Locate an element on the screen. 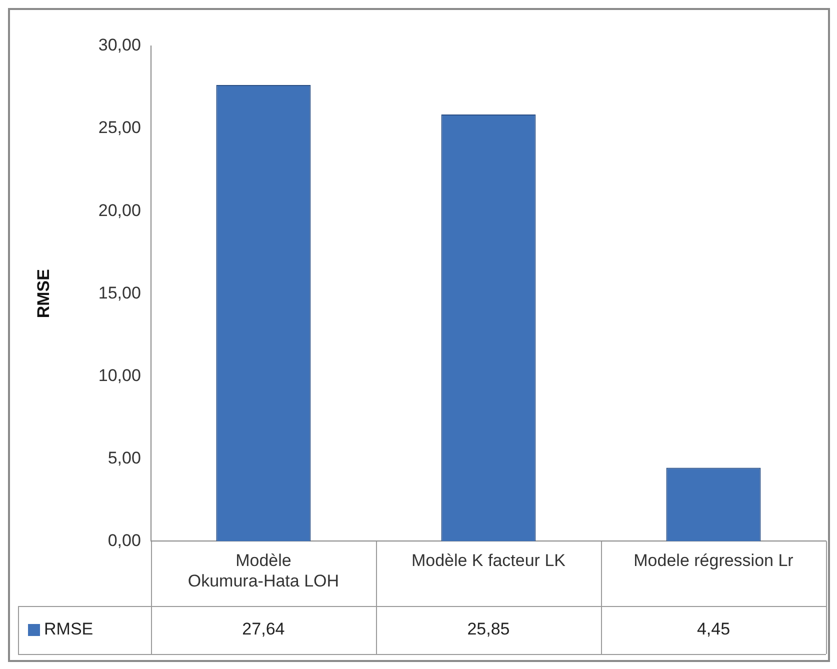  y-tick-label: 5,00 is located at coordinates (124, 458).